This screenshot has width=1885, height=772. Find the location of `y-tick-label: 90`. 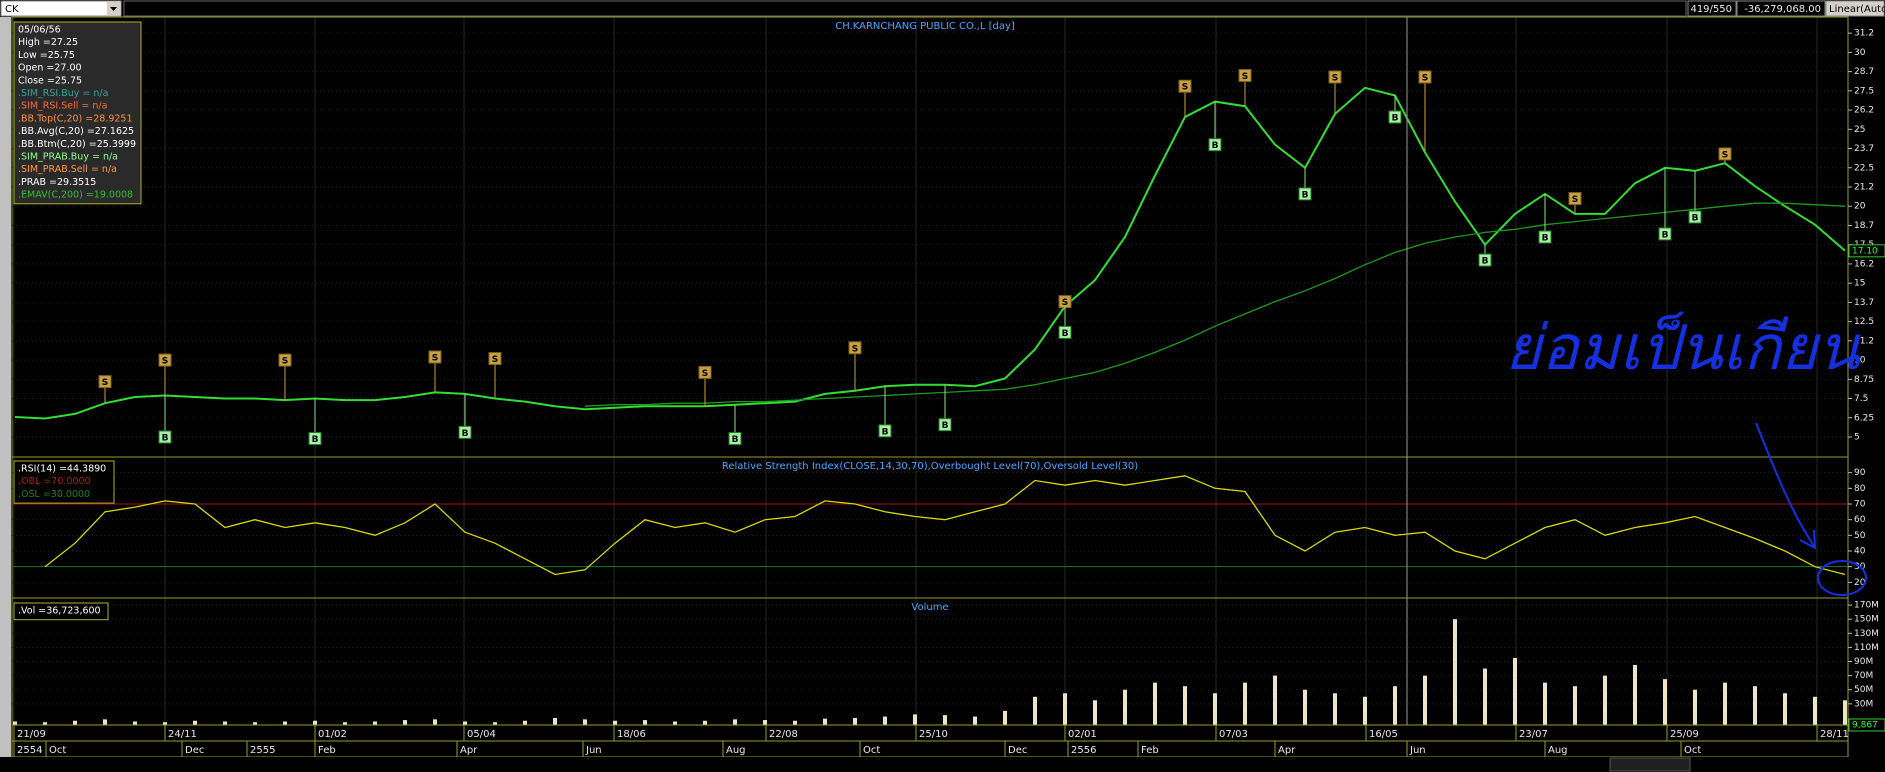

y-tick-label: 90 is located at coordinates (1860, 473).